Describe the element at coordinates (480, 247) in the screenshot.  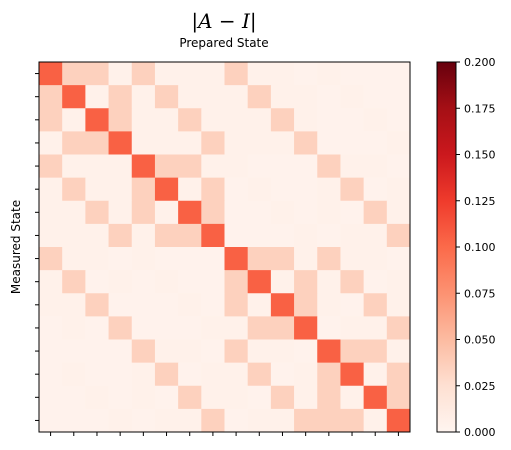
I see `colorbar-tick-label: 0.100` at that location.